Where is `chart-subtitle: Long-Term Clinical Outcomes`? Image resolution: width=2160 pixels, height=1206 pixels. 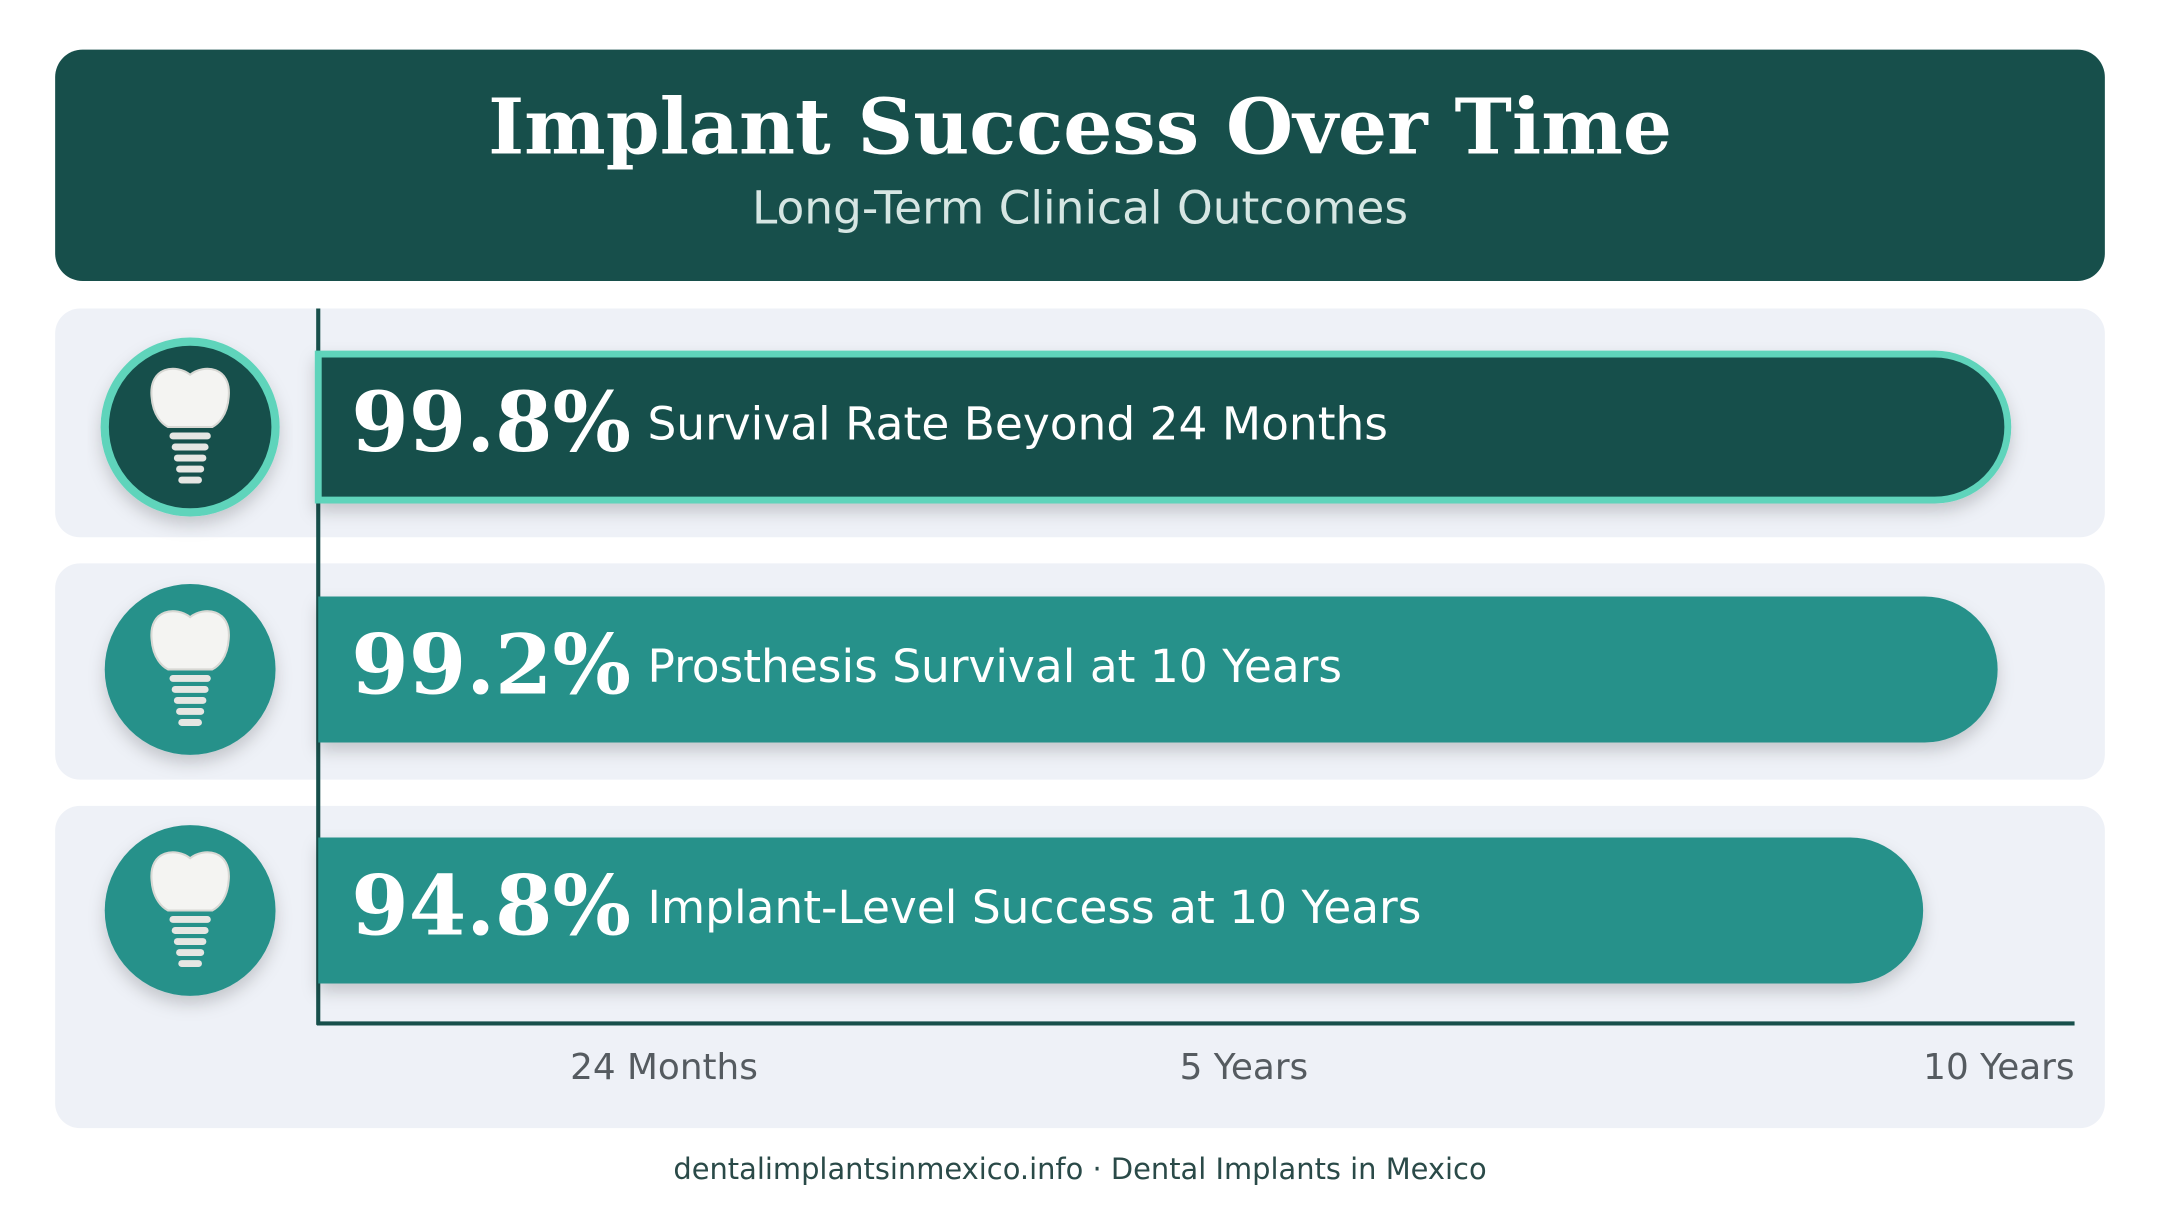
chart-subtitle: Long-Term Clinical Outcomes is located at coordinates (1080, 207).